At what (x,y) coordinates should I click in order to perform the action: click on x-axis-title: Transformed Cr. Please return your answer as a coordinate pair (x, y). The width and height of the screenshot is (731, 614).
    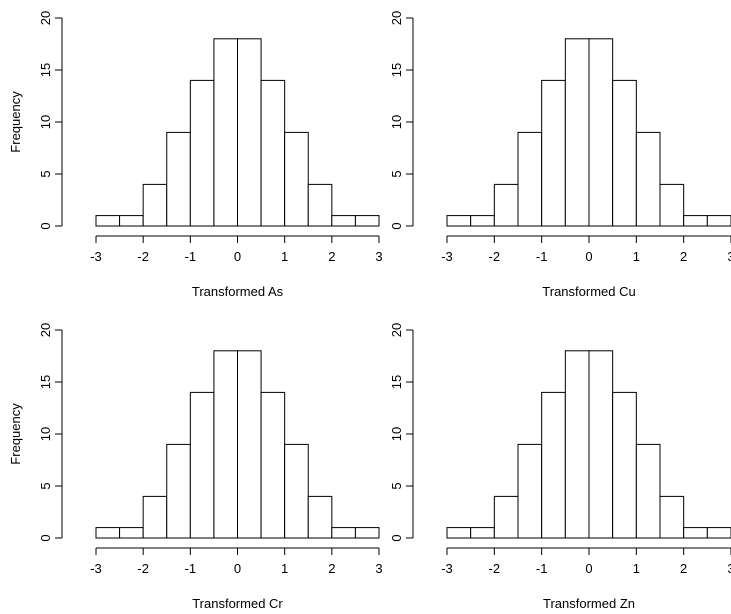
    Looking at the image, I should click on (237, 603).